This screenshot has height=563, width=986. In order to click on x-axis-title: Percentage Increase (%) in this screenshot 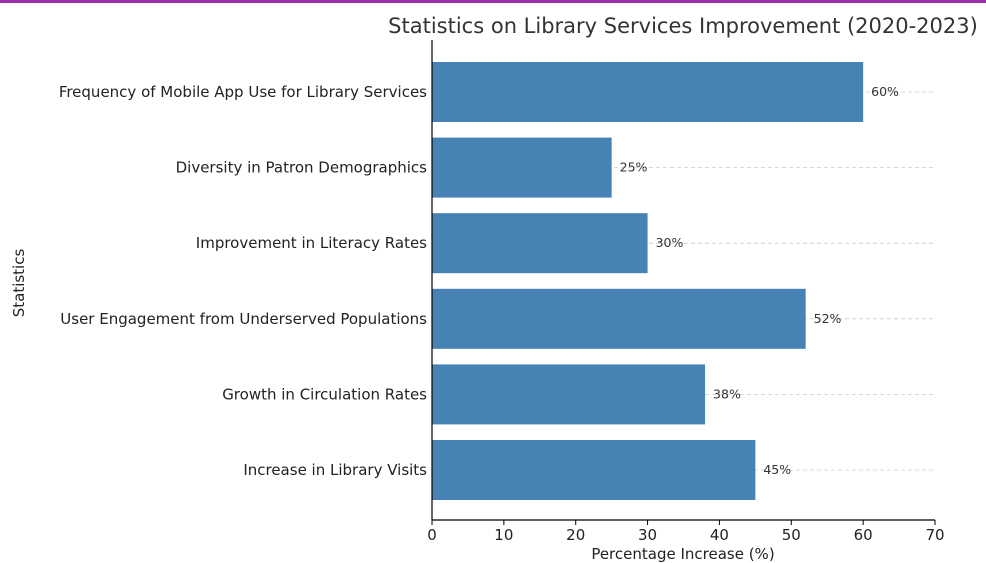, I will do `click(682, 554)`.